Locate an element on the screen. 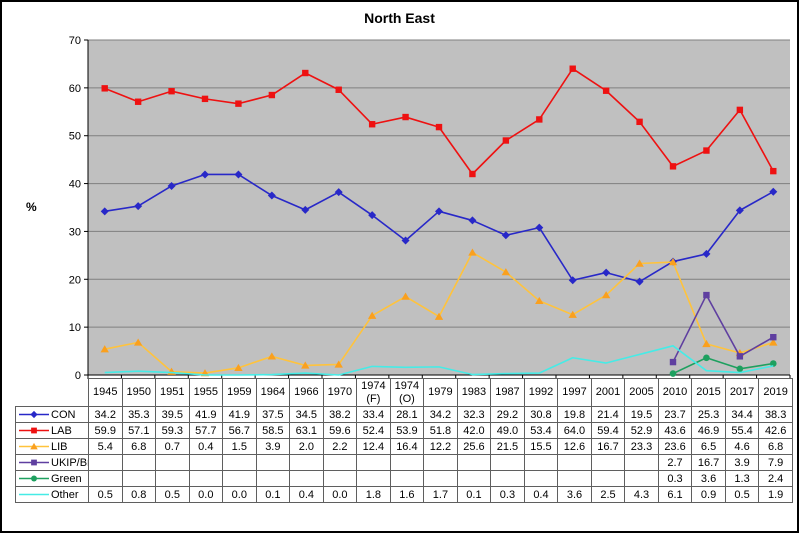 This screenshot has height=533, width=799. value-cell: 34.5 is located at coordinates (306, 414).